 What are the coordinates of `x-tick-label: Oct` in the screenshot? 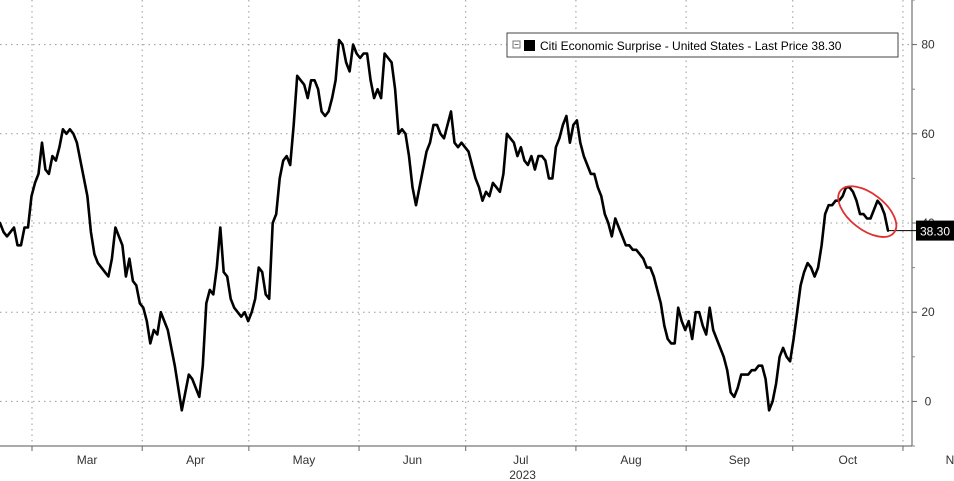 It's located at (848, 460).